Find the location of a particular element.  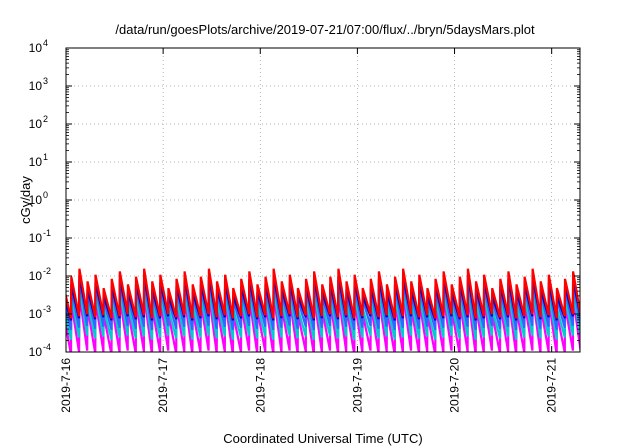

y-tick-exponent: -1 is located at coordinates (47, 233).